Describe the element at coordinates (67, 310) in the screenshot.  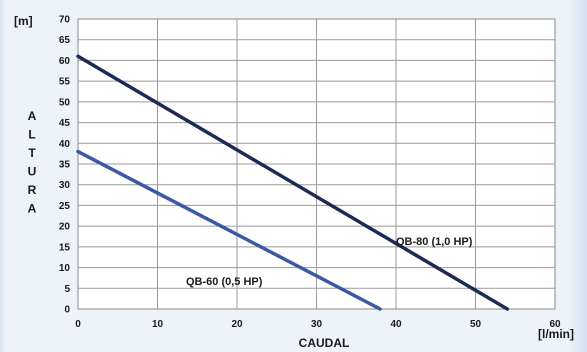
I see `y-tick-label: 0` at that location.